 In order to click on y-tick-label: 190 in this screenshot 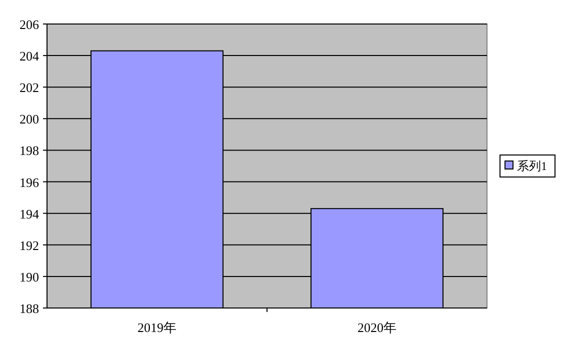, I will do `click(29, 276)`.